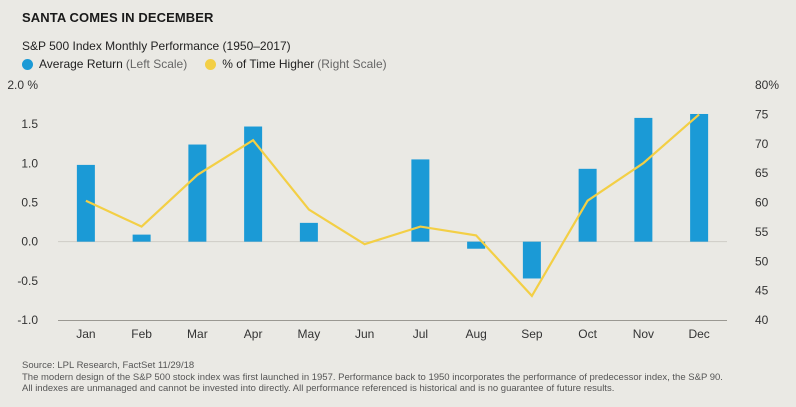 The height and width of the screenshot is (407, 796). Describe the element at coordinates (29, 124) in the screenshot. I see `y-left-tick-label: 1.5` at that location.